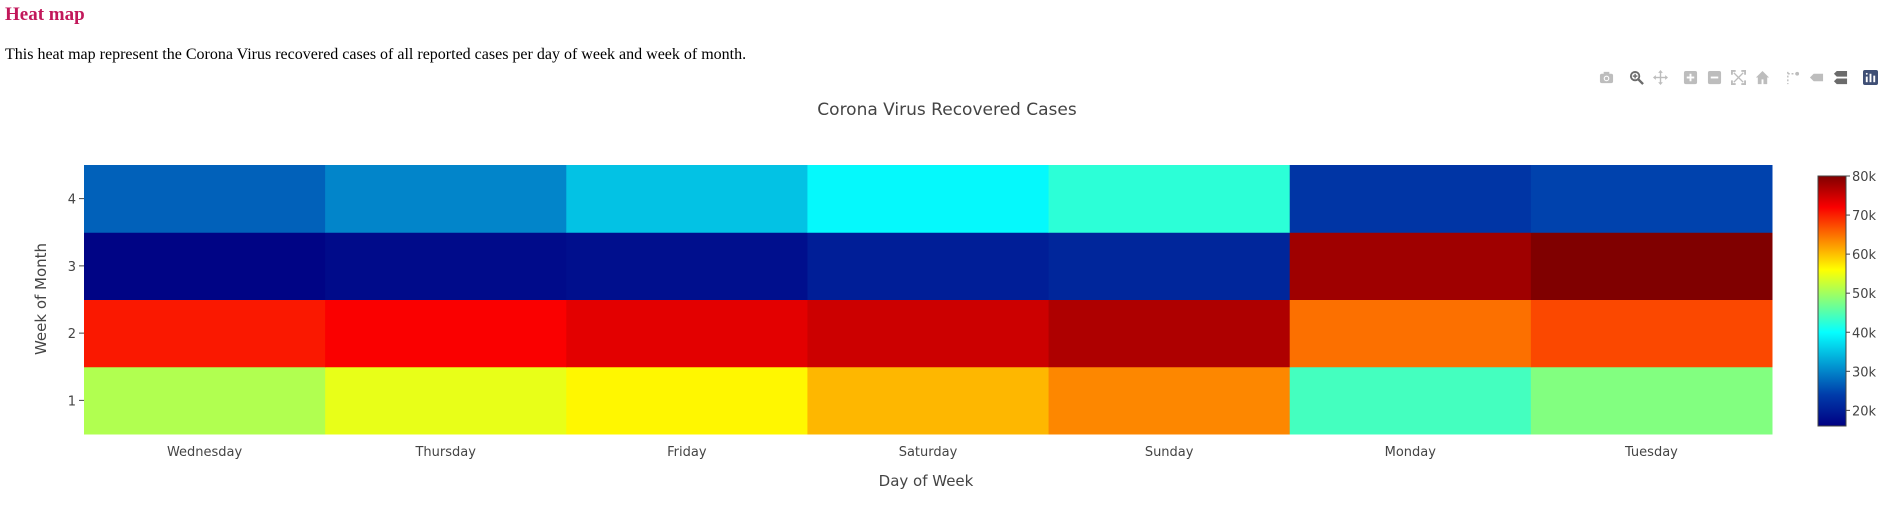 This screenshot has width=1898, height=517. I want to click on hover-closest-icon, so click(1816, 77).